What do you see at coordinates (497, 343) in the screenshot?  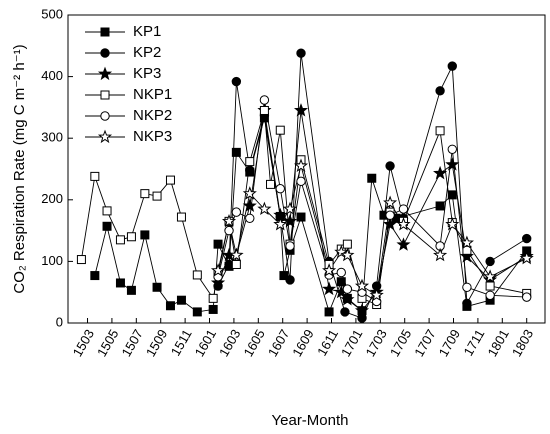 I see `x-tick-label: 1801` at bounding box center [497, 343].